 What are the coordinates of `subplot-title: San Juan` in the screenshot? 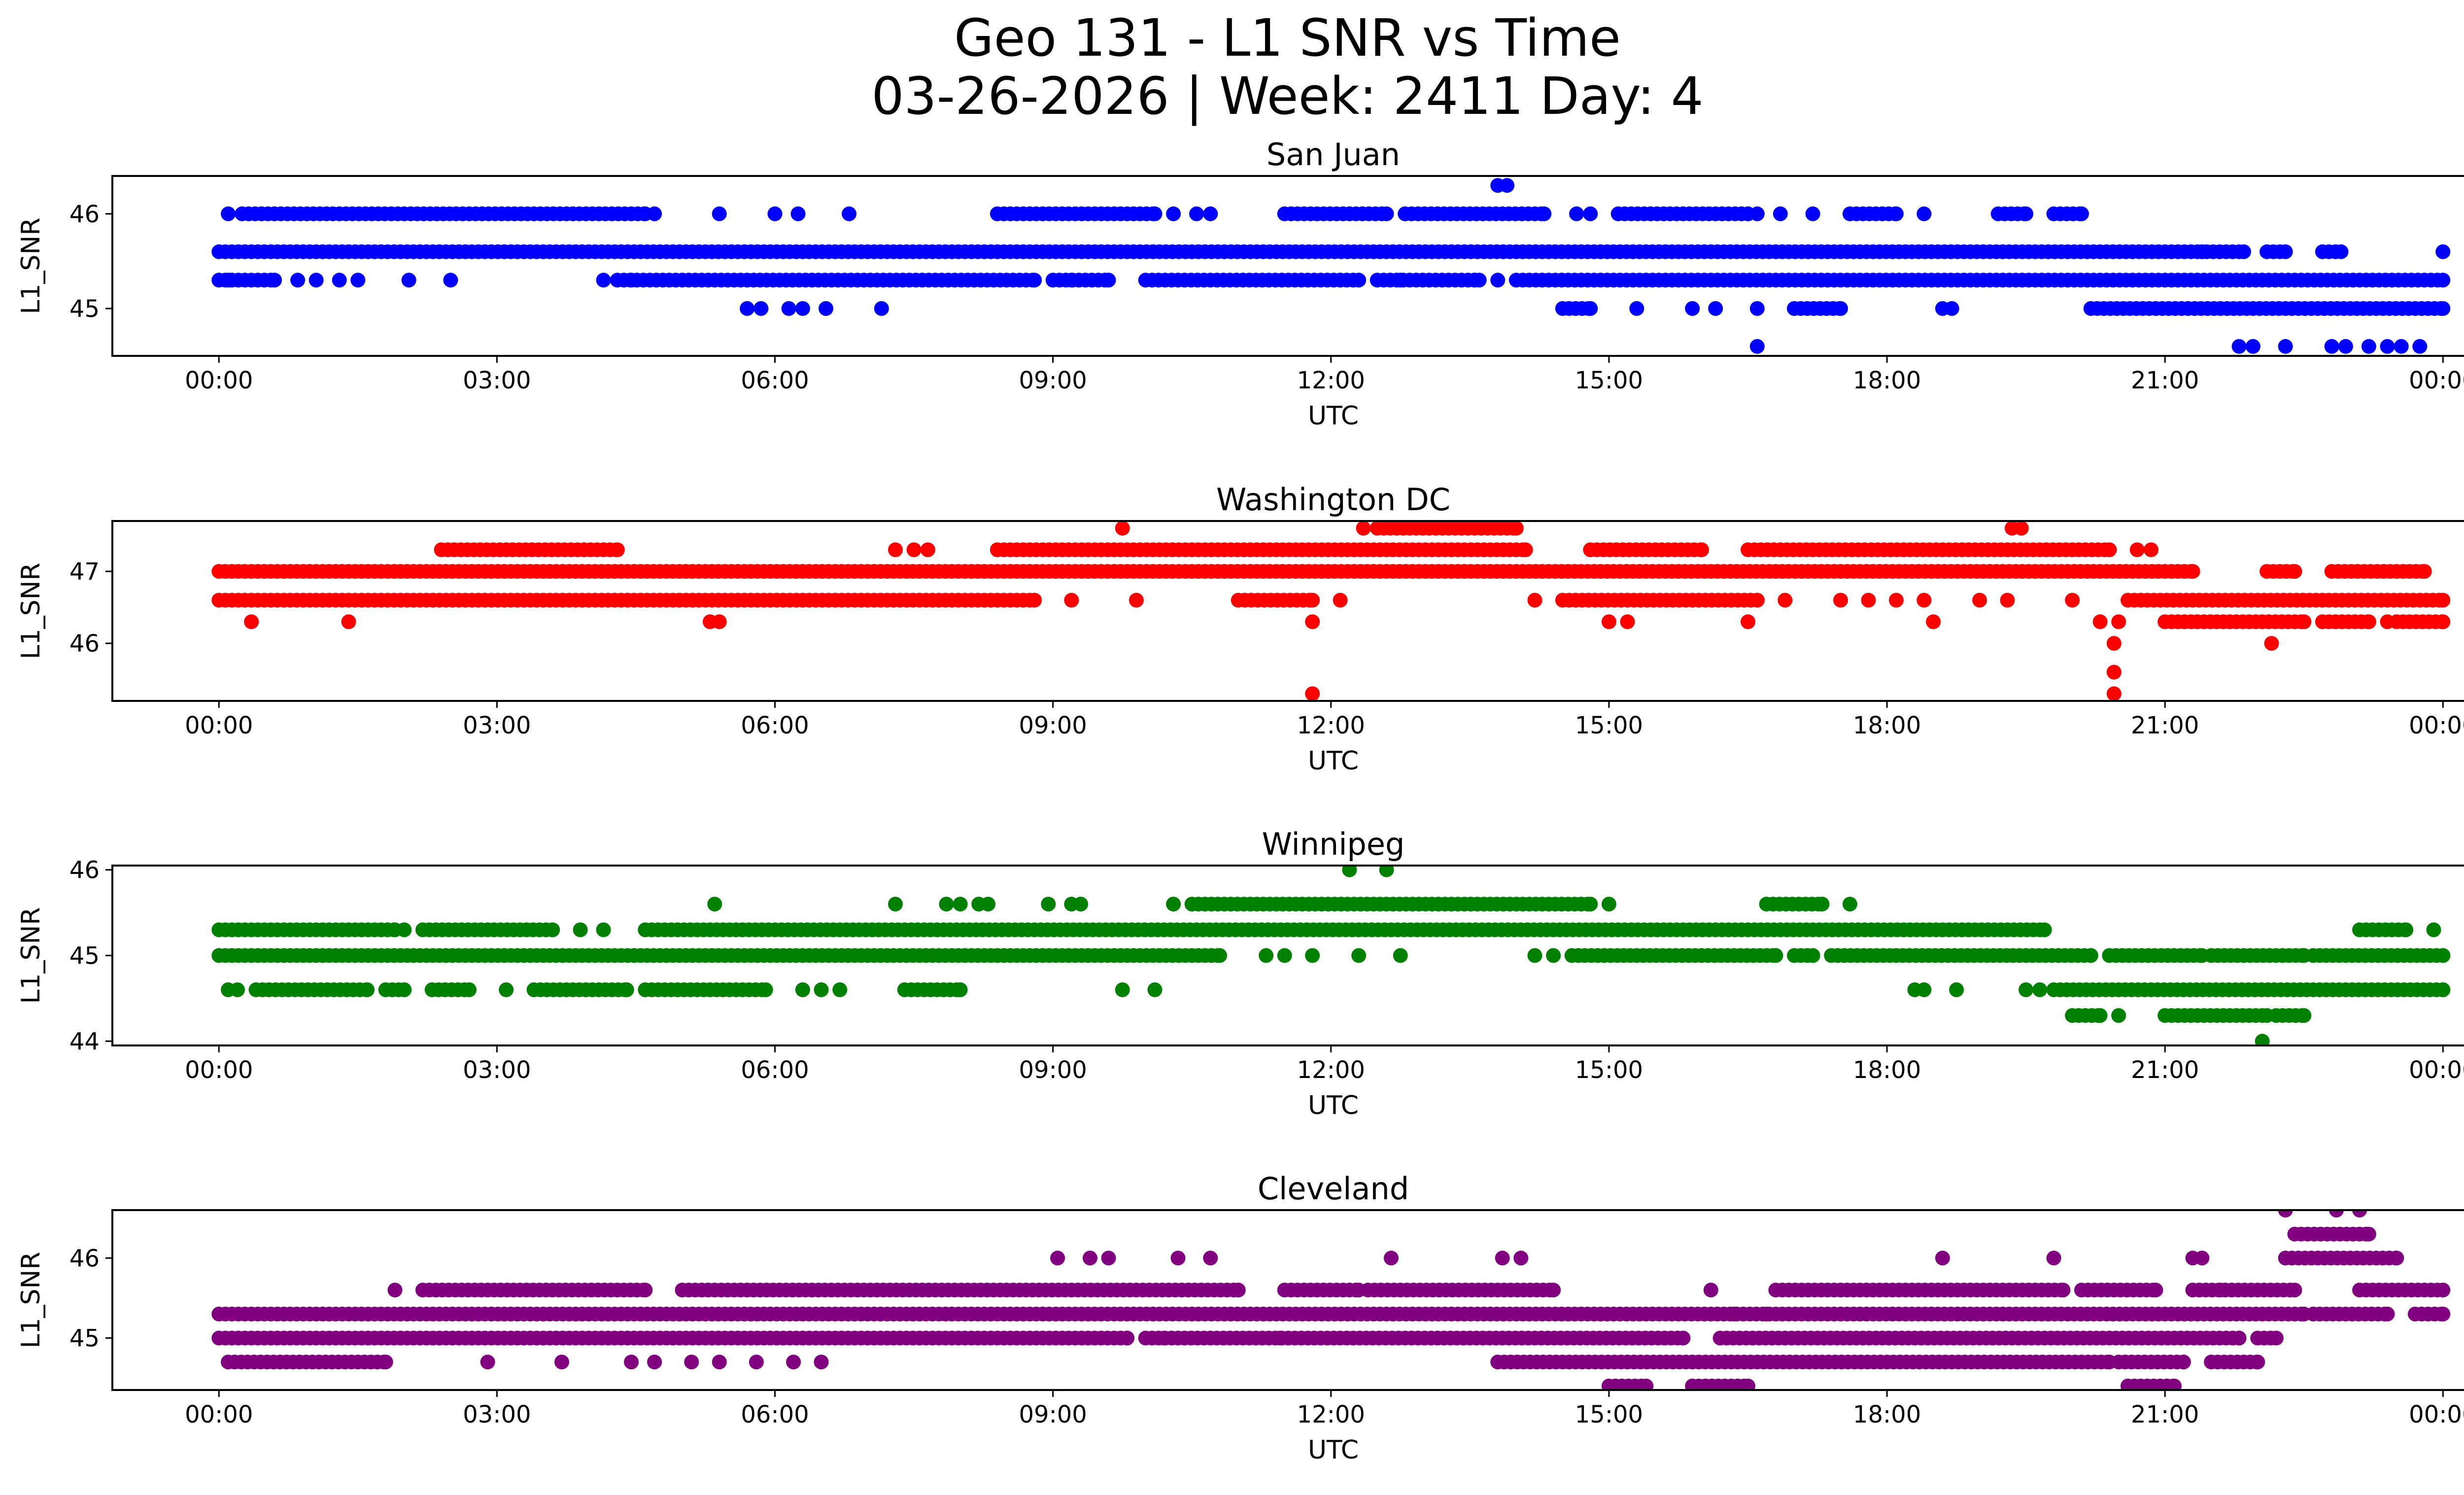 It's located at (1333, 155).